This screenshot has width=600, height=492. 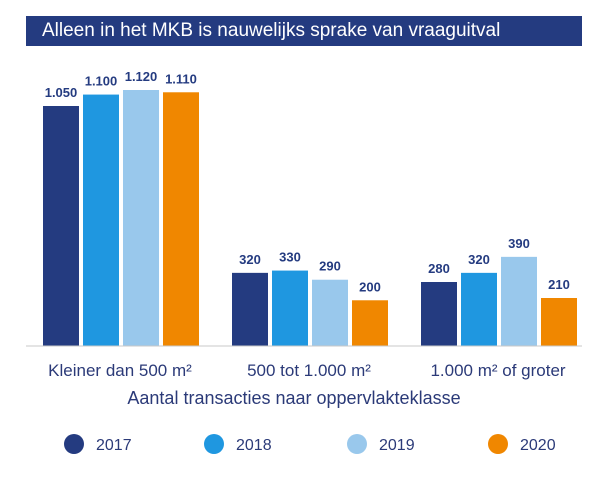 I want to click on legend-label-2018: 2018, so click(x=254, y=445).